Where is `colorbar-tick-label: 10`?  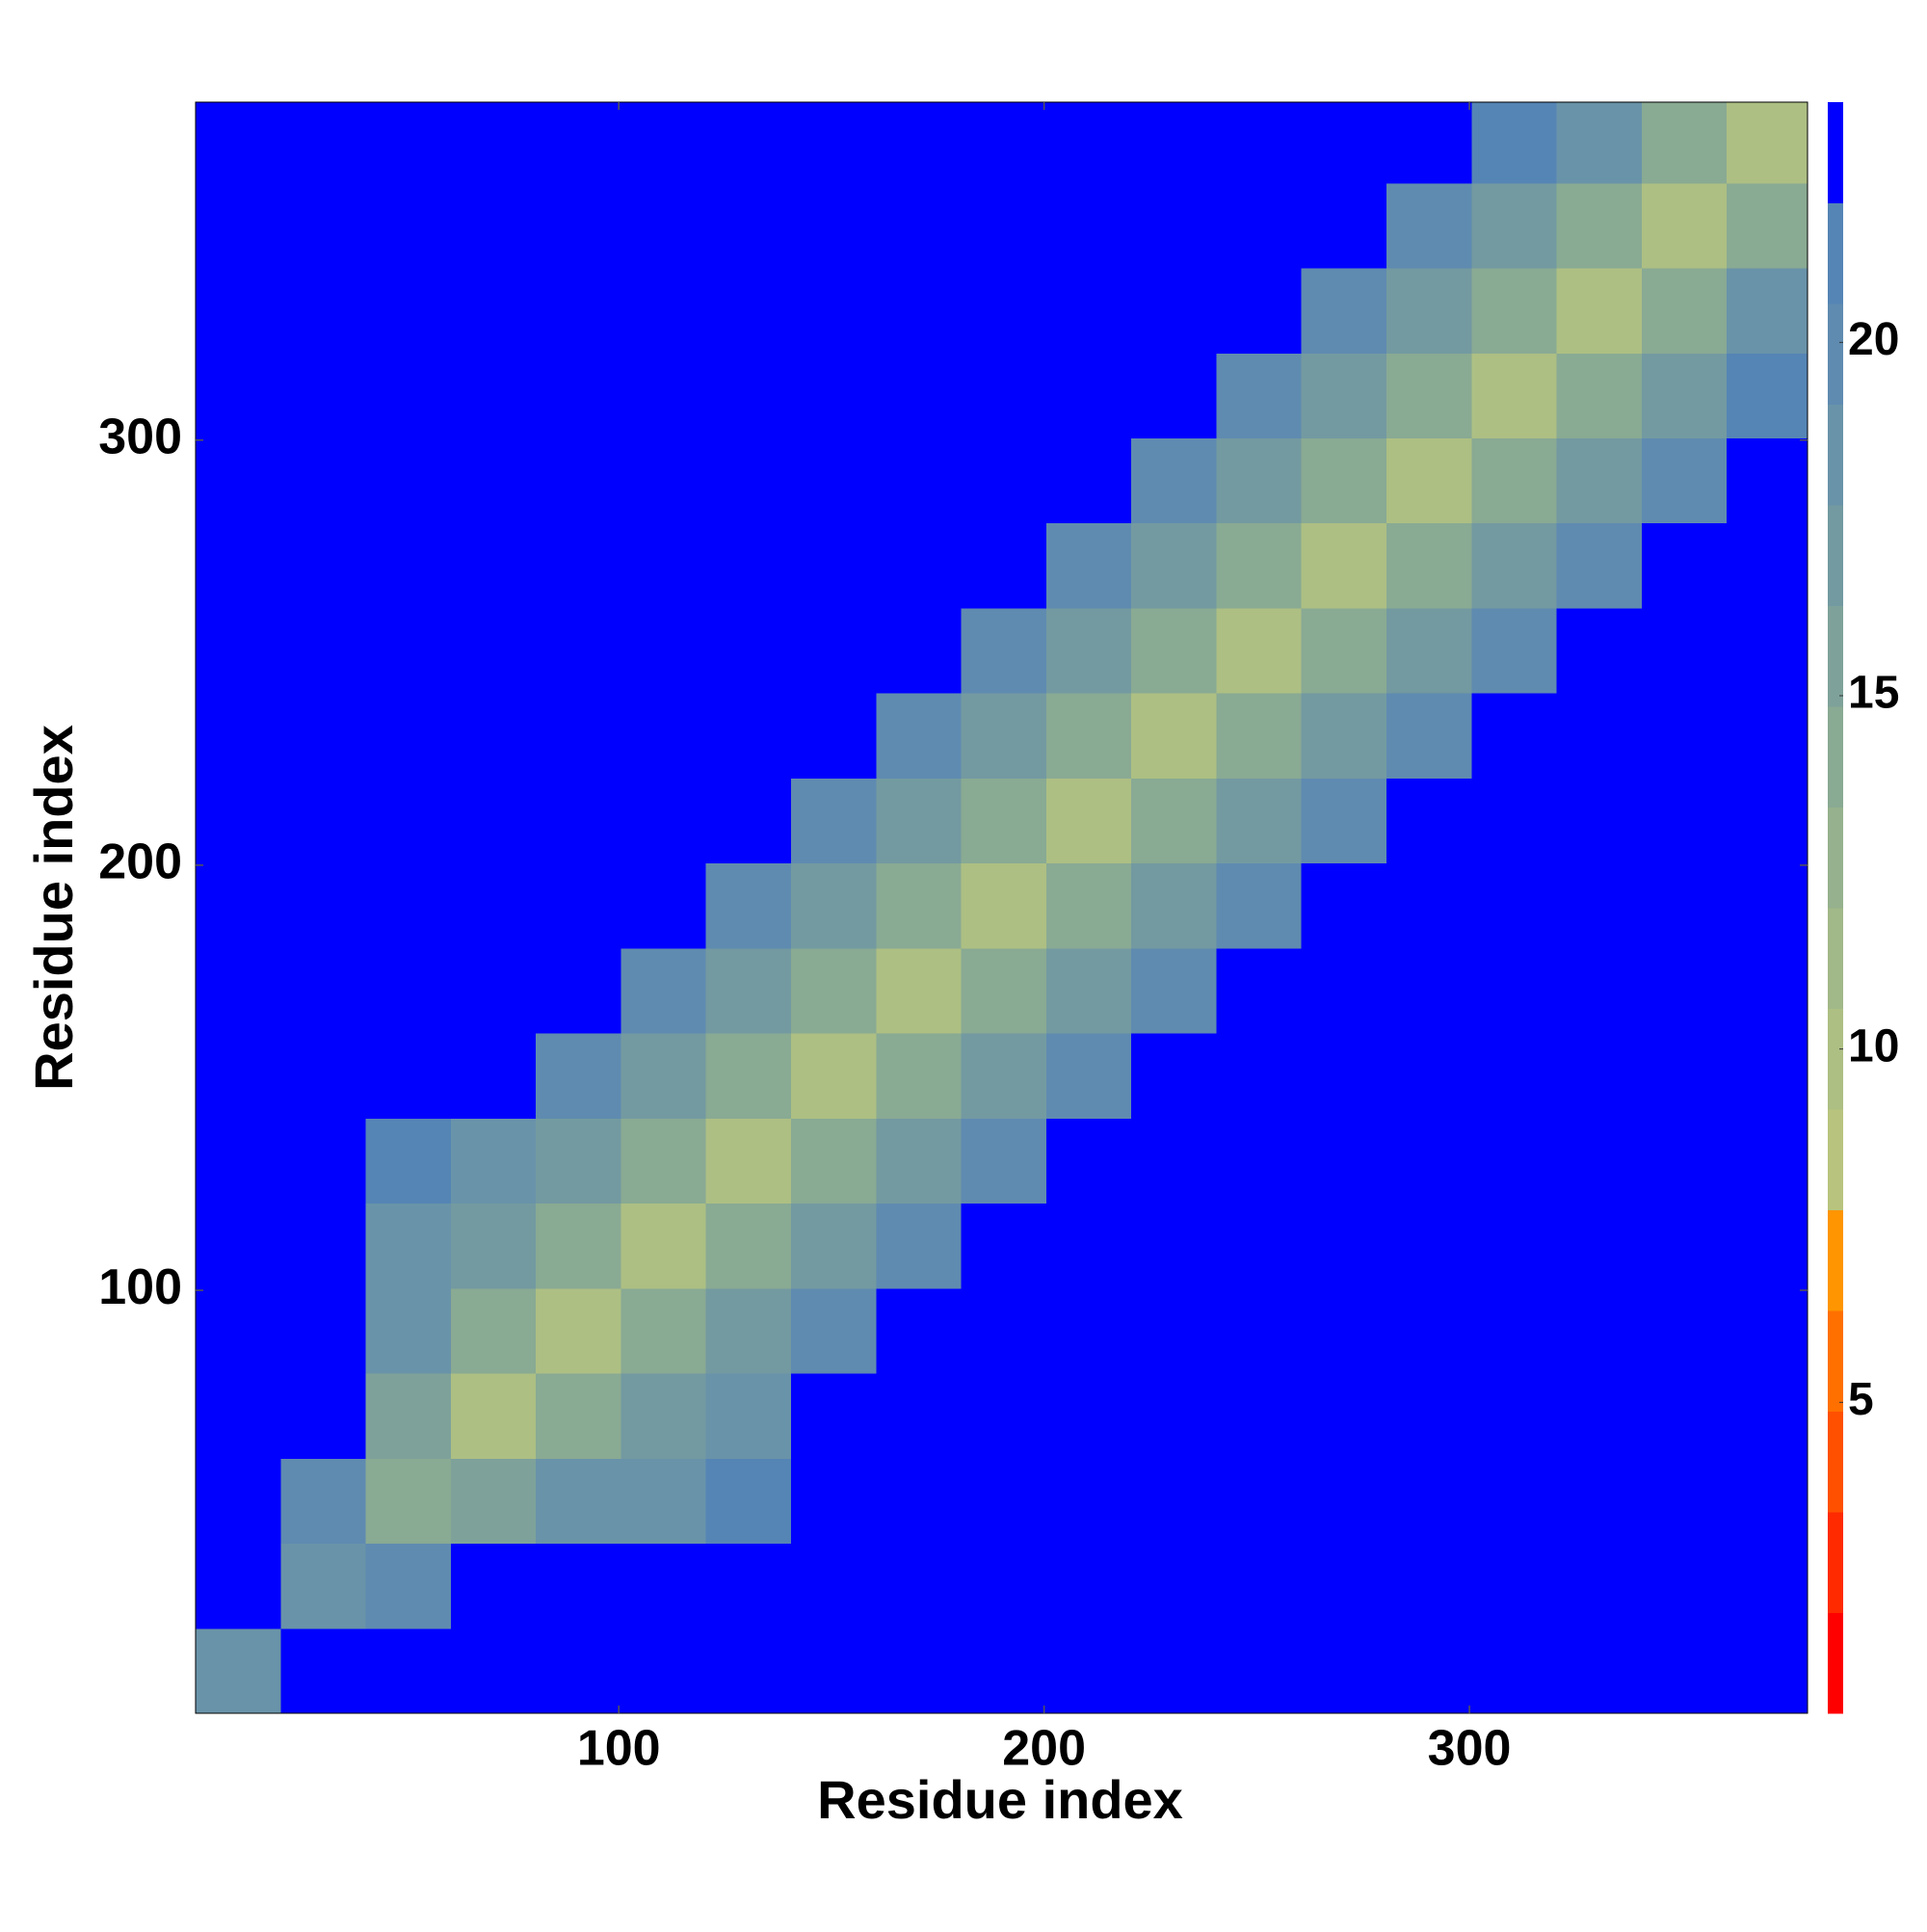
colorbar-tick-label: 10 is located at coordinates (1873, 1046).